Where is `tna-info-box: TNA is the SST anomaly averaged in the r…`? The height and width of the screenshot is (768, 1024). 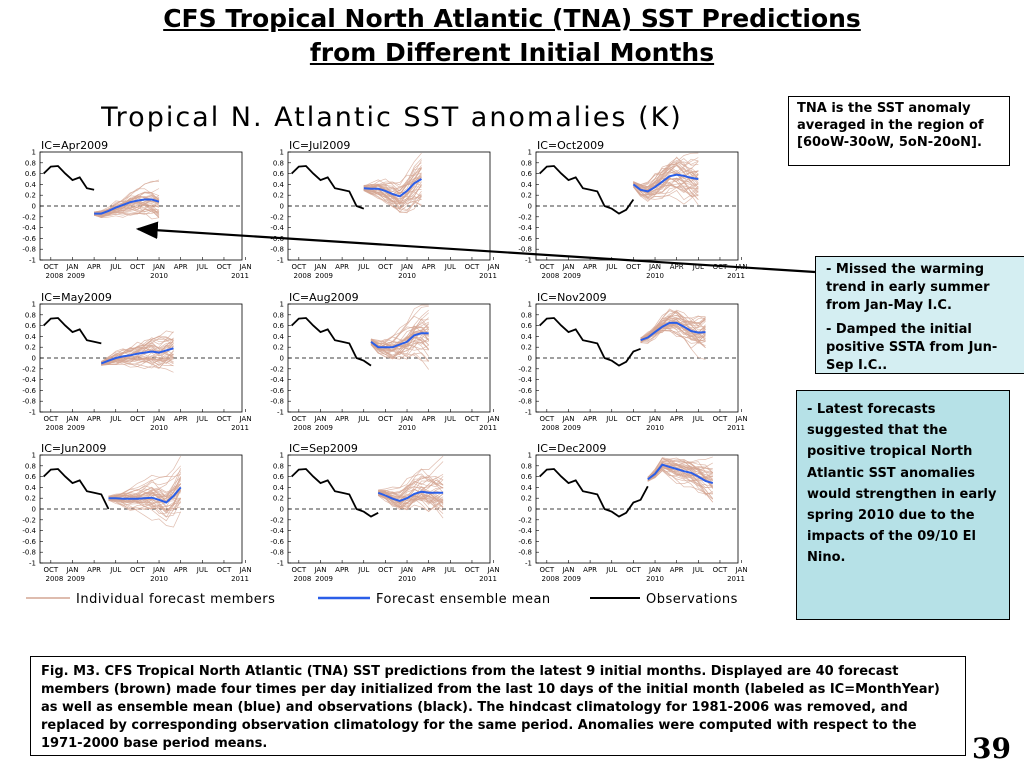
tna-info-box: TNA is the SST anomaly averaged in the r… is located at coordinates (899, 131).